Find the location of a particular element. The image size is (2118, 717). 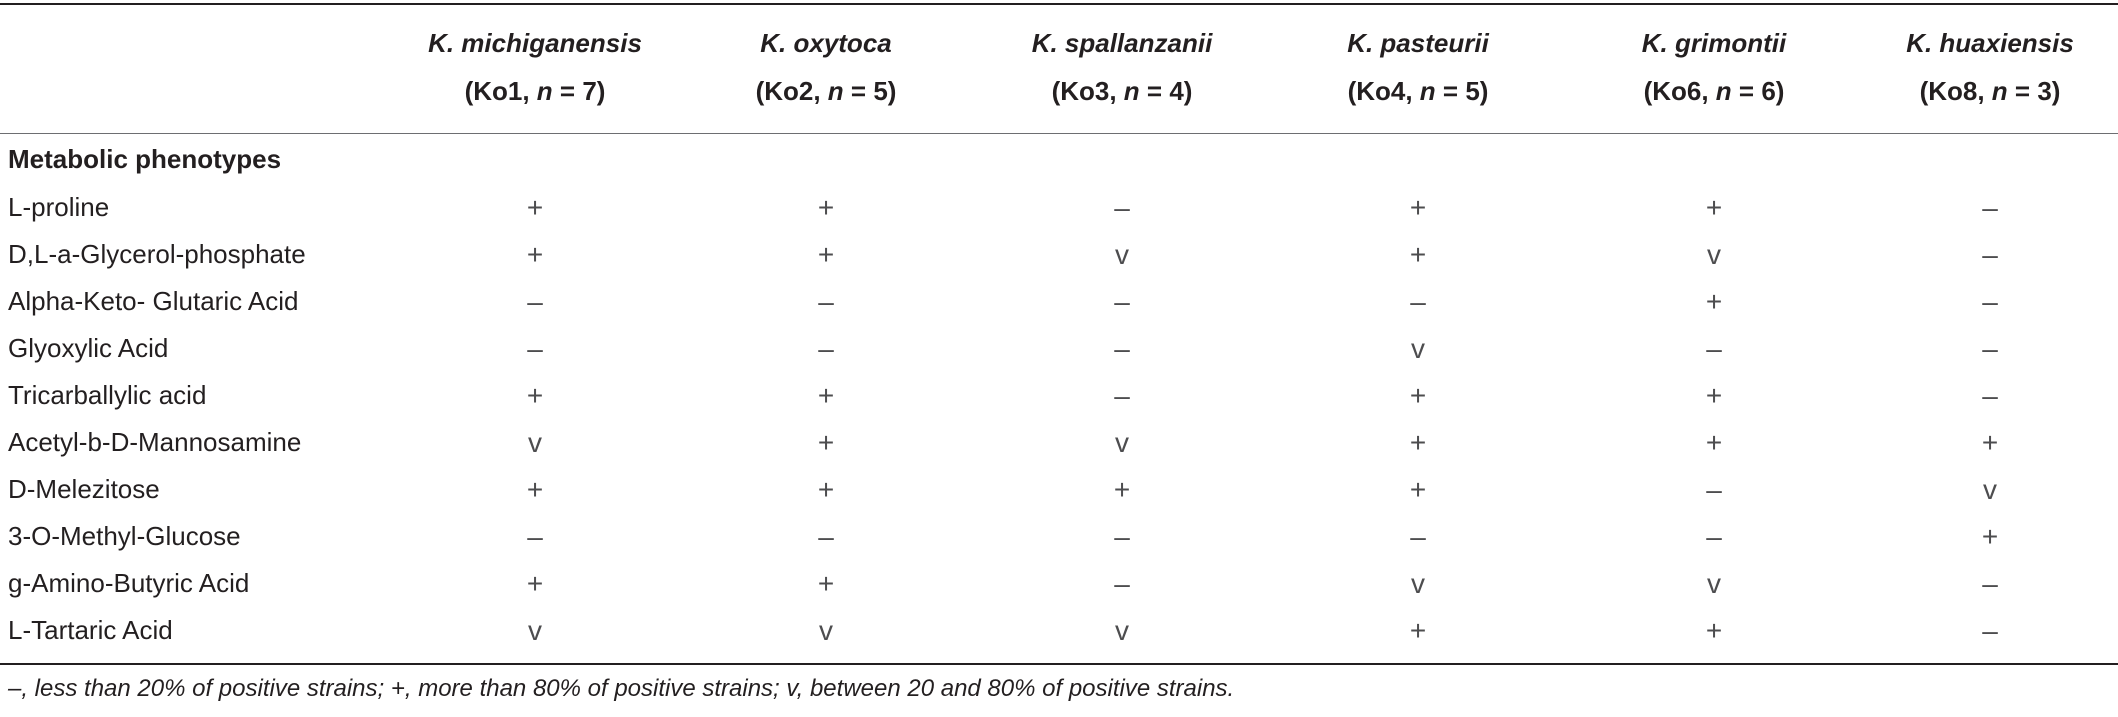

strain-info: (Ko3, n = 4) is located at coordinates (1122, 91).